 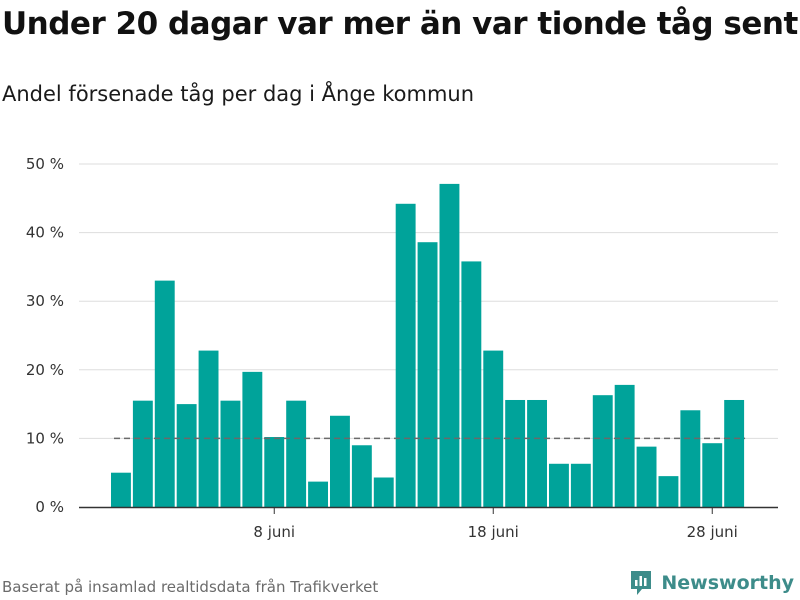 What do you see at coordinates (45, 438) in the screenshot?
I see `y-tick-label: 10 %` at bounding box center [45, 438].